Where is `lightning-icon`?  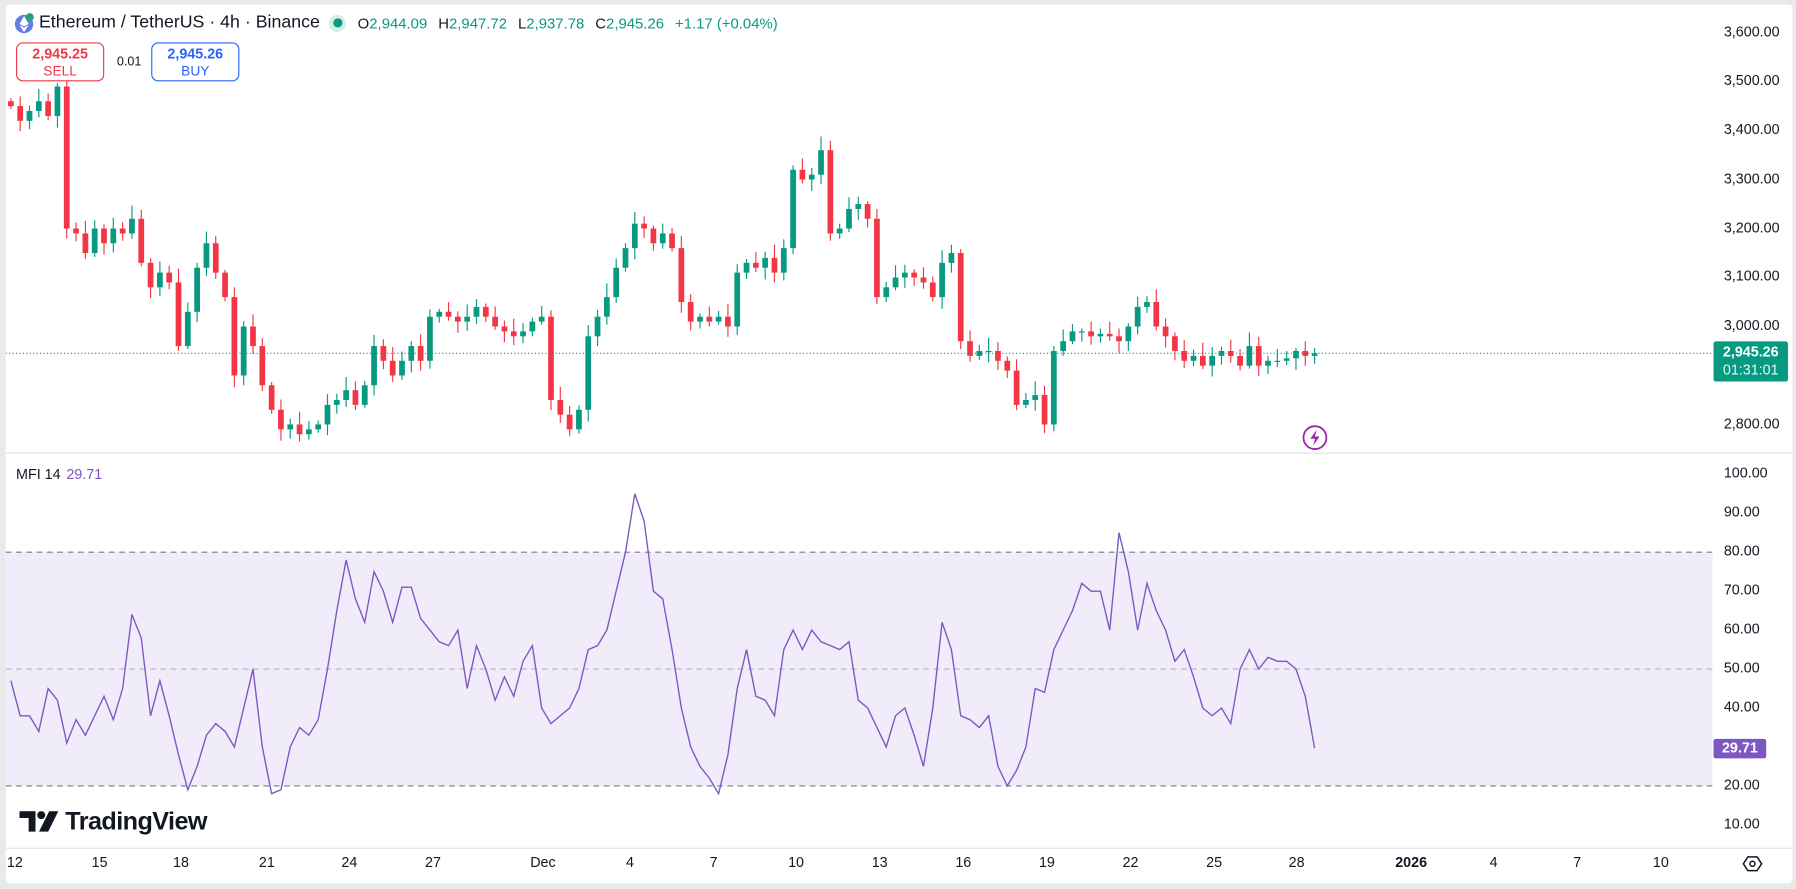
lightning-icon is located at coordinates (1314, 437).